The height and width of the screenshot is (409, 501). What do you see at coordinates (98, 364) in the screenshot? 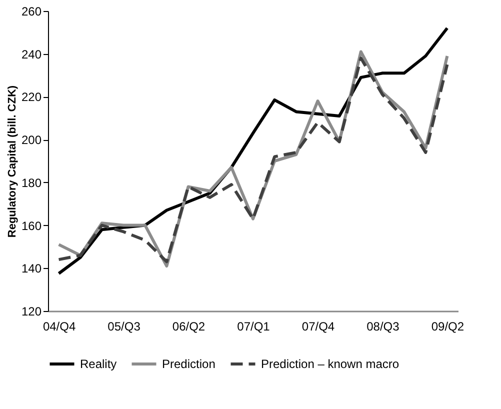
I see `legend-label: Reality` at bounding box center [98, 364].